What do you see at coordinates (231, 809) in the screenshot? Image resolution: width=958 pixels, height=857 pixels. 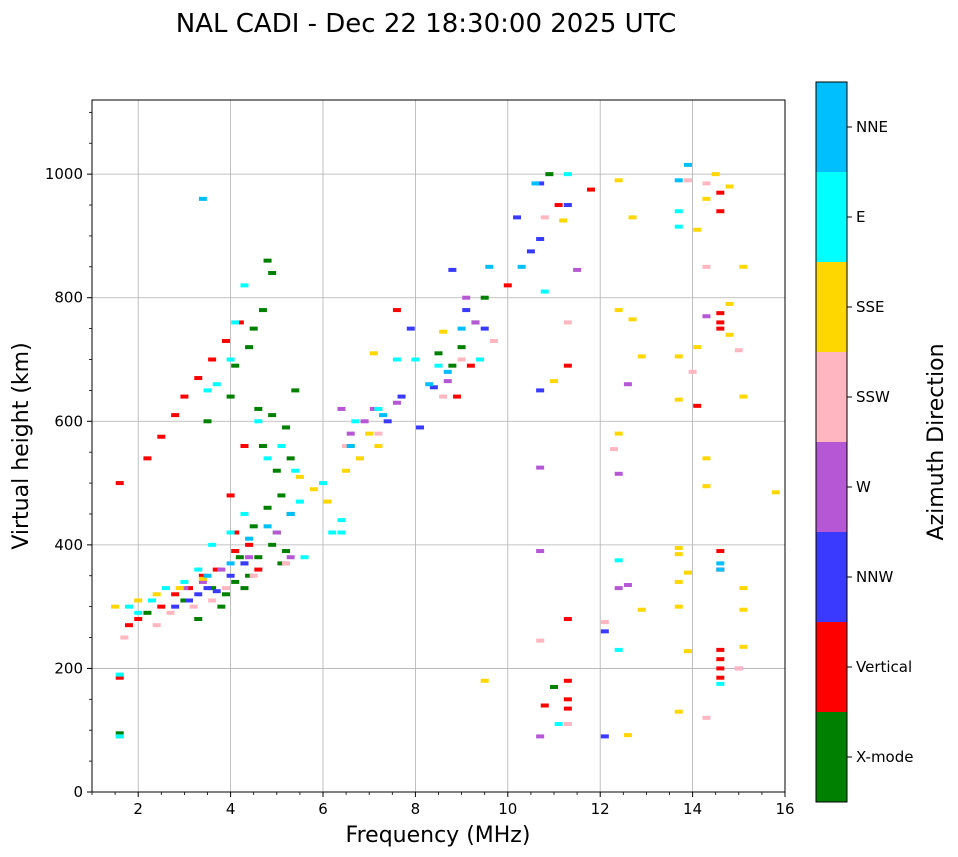 I see `x-tick-label: 4` at bounding box center [231, 809].